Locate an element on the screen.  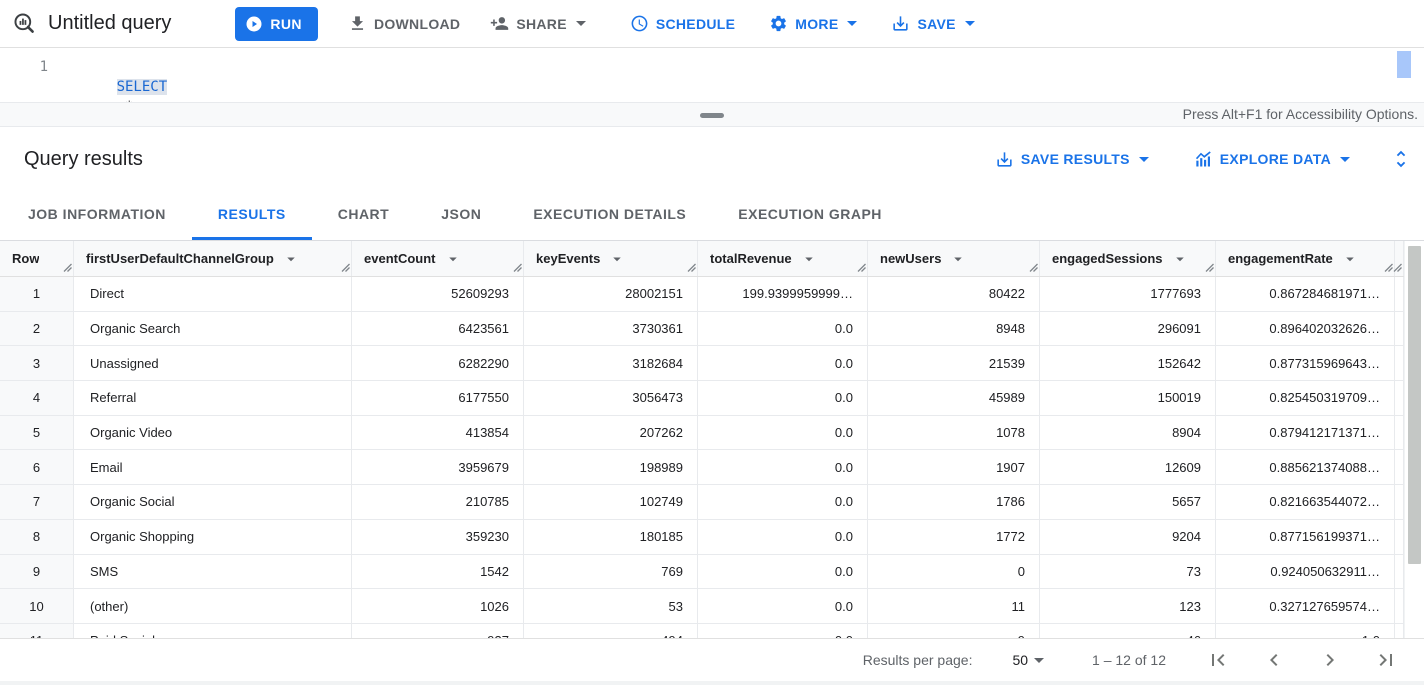
cell-engagedsessions: 150019 is located at coordinates (1128, 398).